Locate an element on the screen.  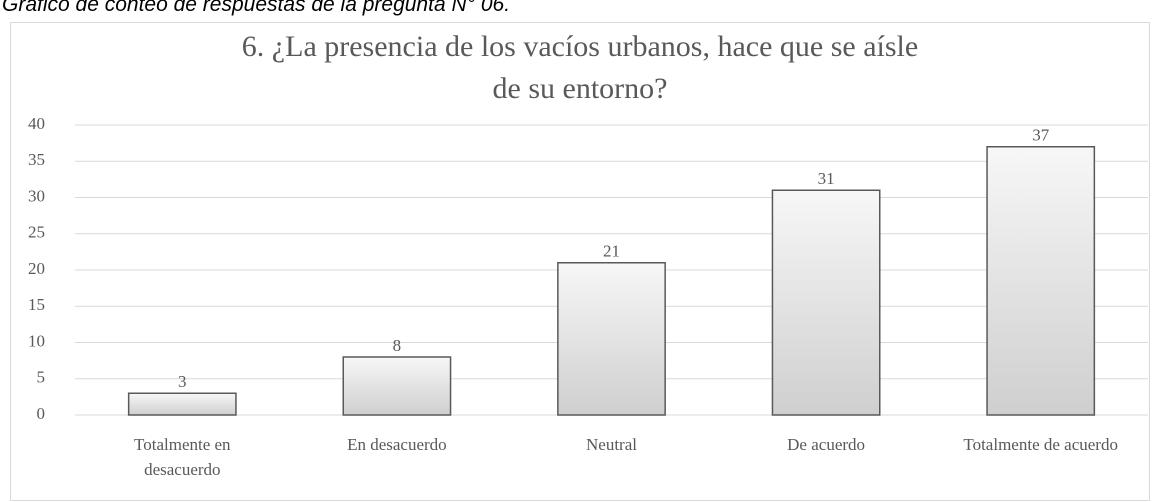
y-tick-label: 40 is located at coordinates (36, 123).